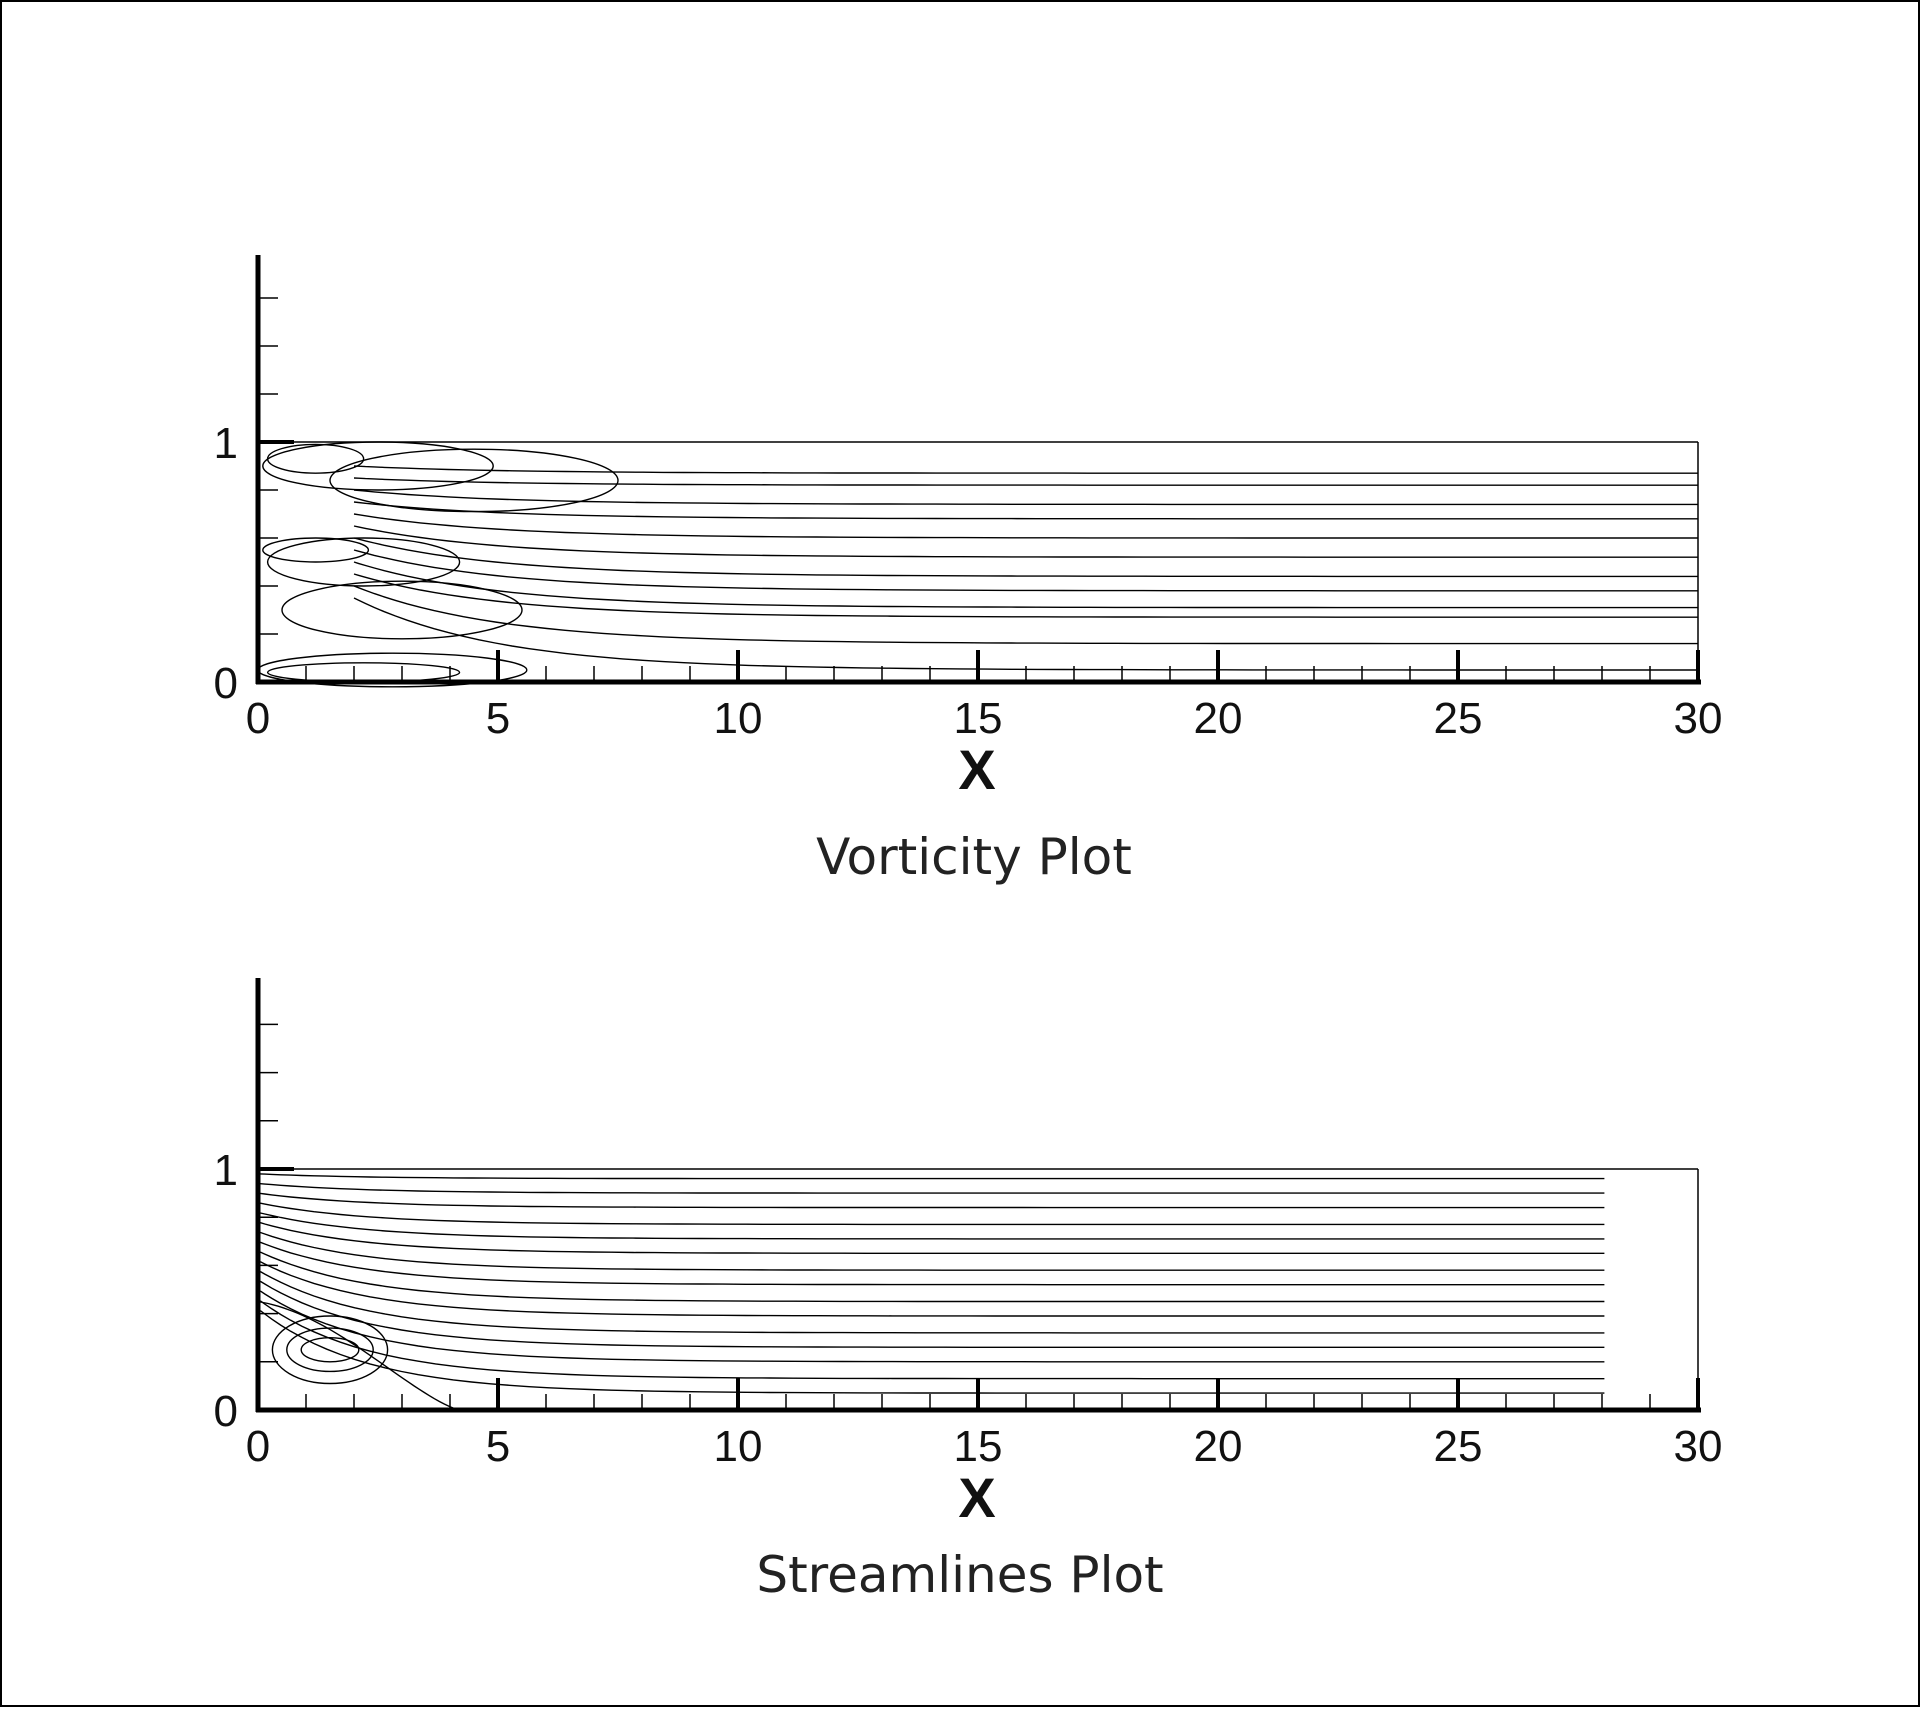  Describe the element at coordinates (959, 1575) in the screenshot. I see `streamlines-caption: Streamlines Plot` at that location.